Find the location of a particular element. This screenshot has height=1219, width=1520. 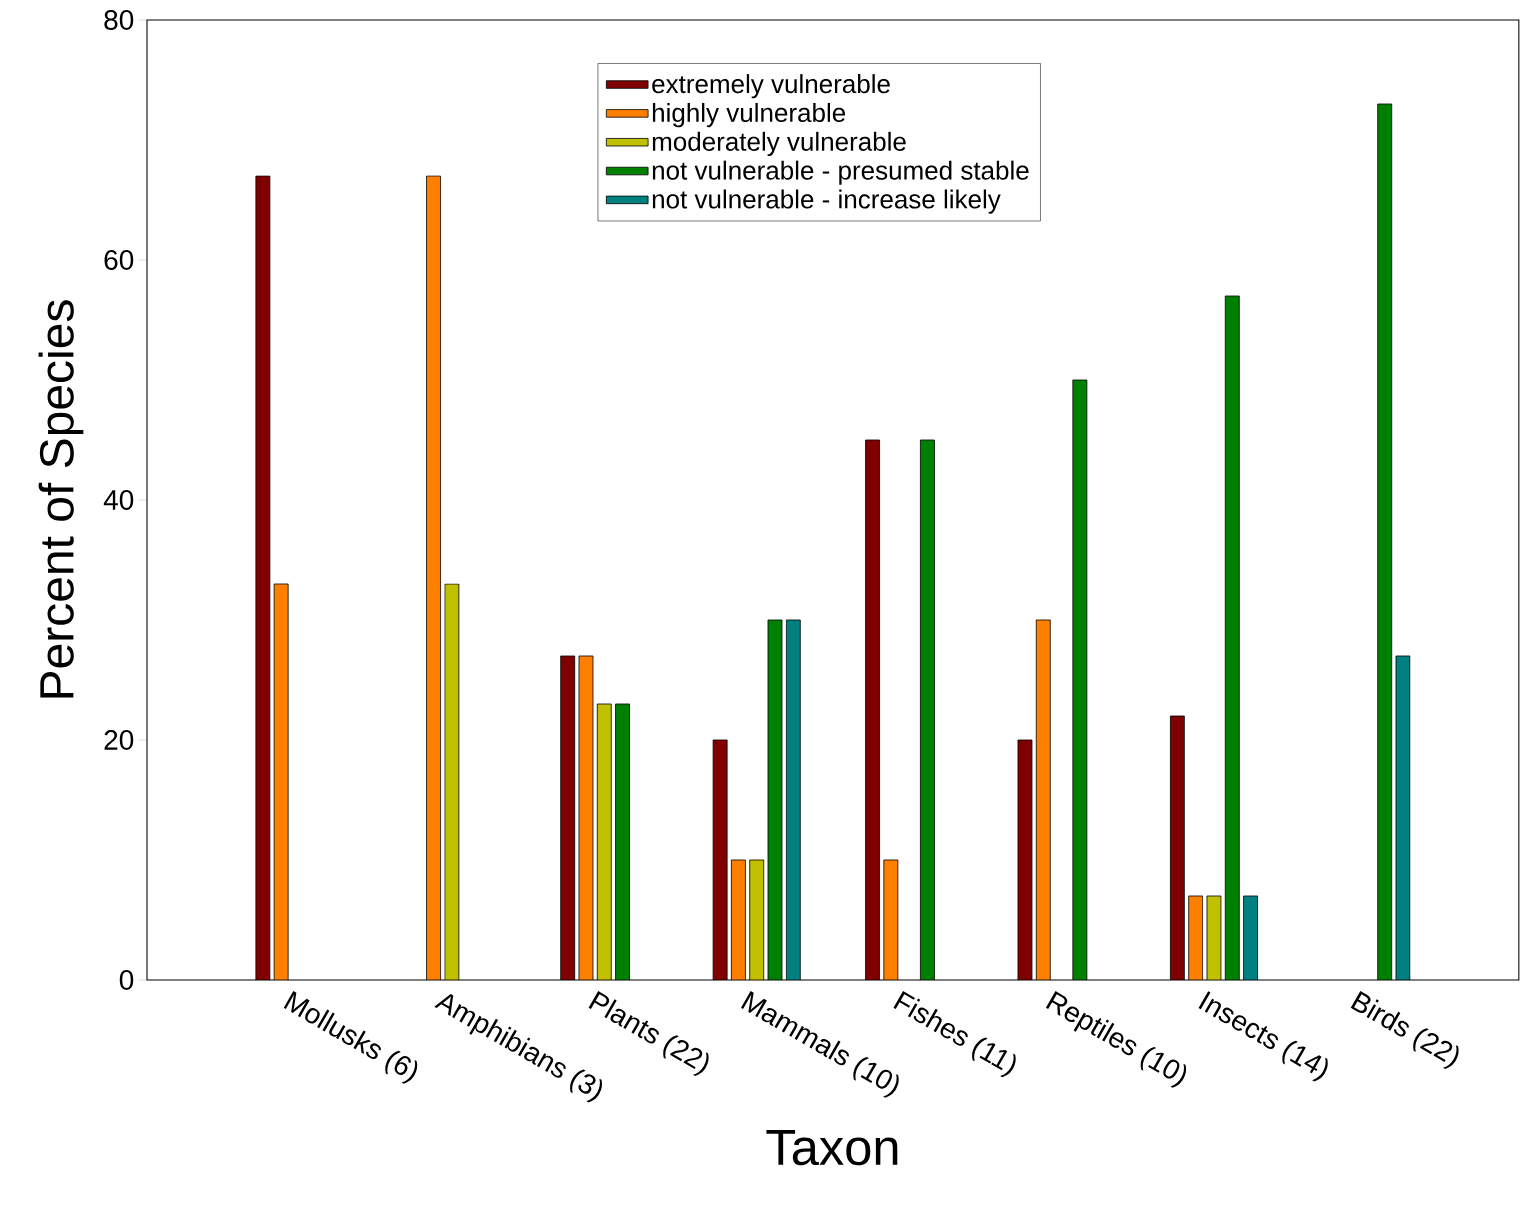

legend-label: highly vulnerable is located at coordinates (749, 115).